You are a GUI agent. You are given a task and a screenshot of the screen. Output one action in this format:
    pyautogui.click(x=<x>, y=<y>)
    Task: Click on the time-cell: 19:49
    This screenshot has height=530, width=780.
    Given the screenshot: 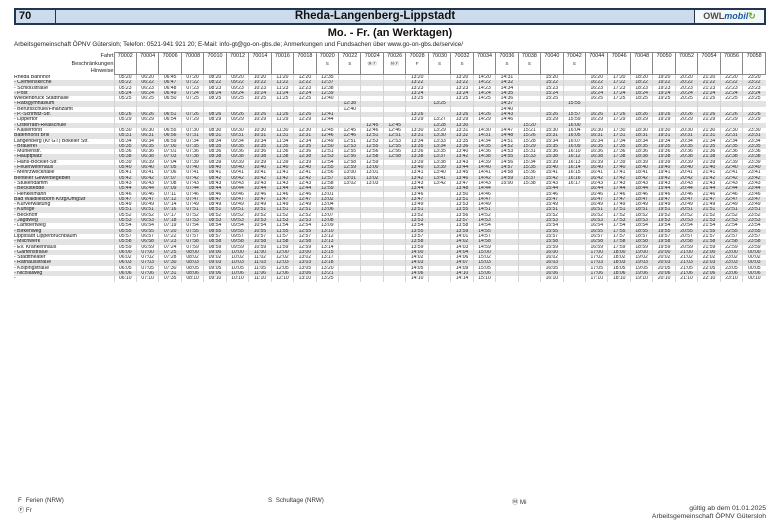 What is the action you would take?
    pyautogui.click(x=664, y=205)
    